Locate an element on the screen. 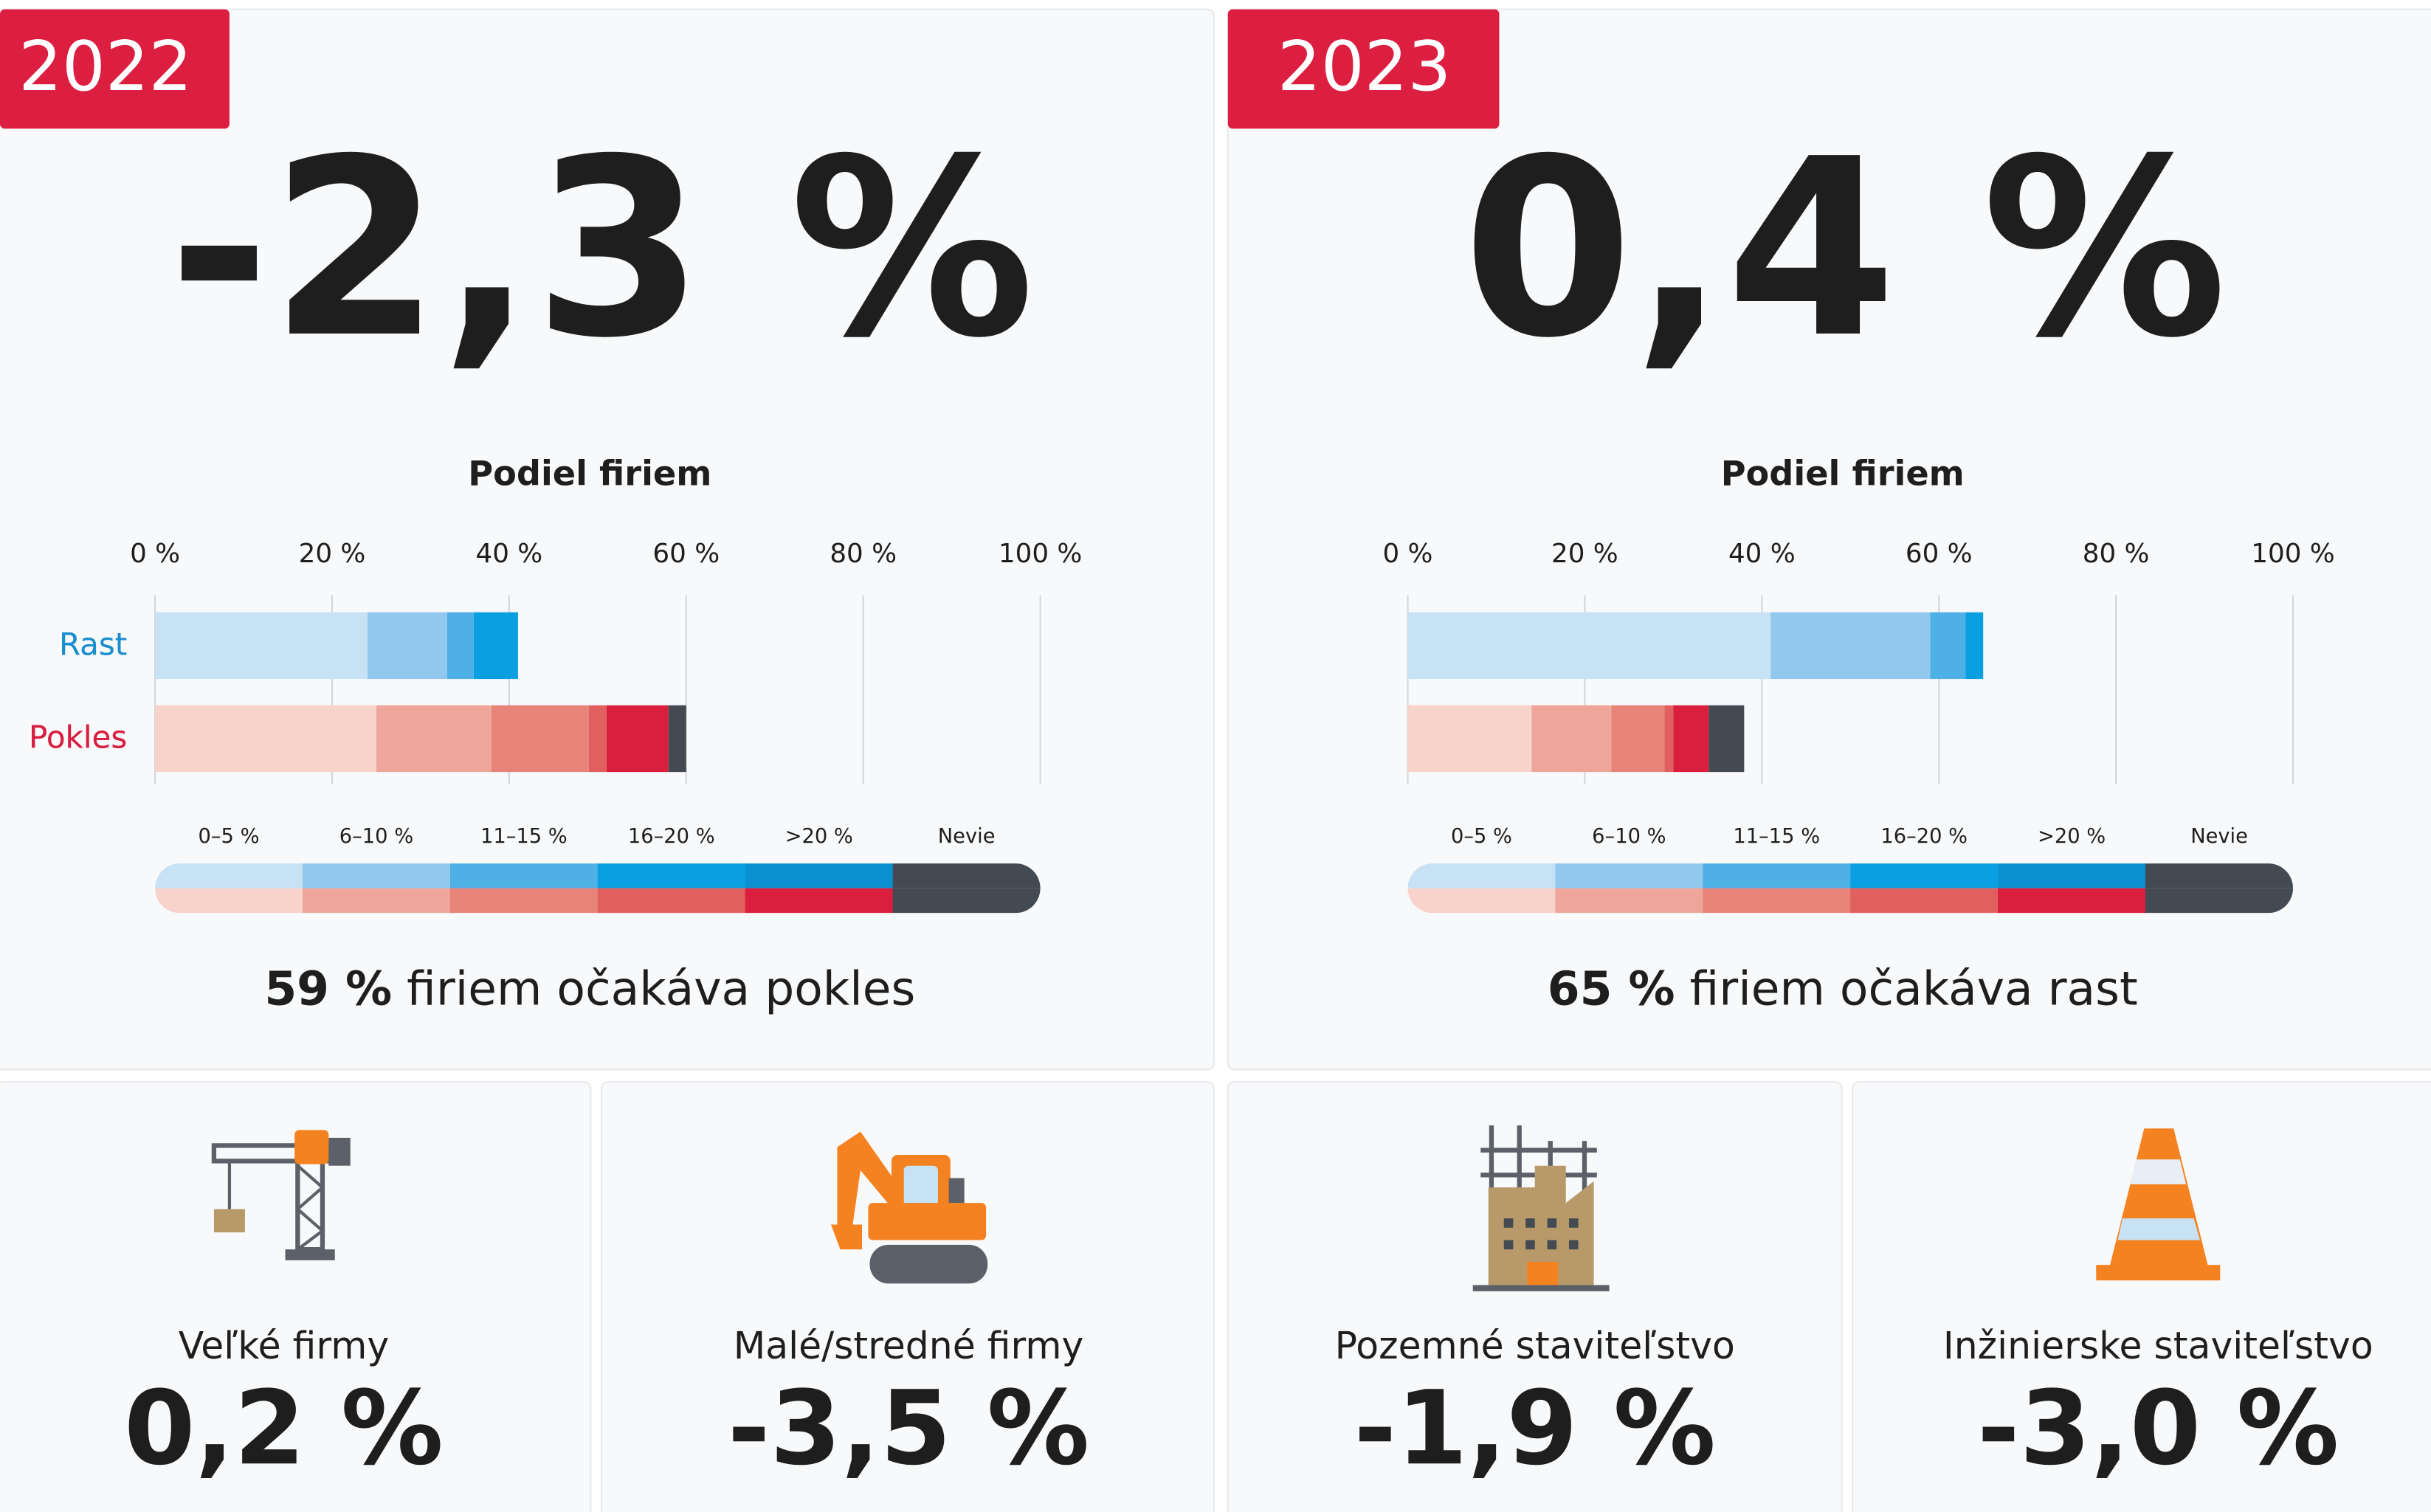 This screenshot has height=1512, width=2431. summary-text: firiem očakáva rast is located at coordinates (1914, 989).